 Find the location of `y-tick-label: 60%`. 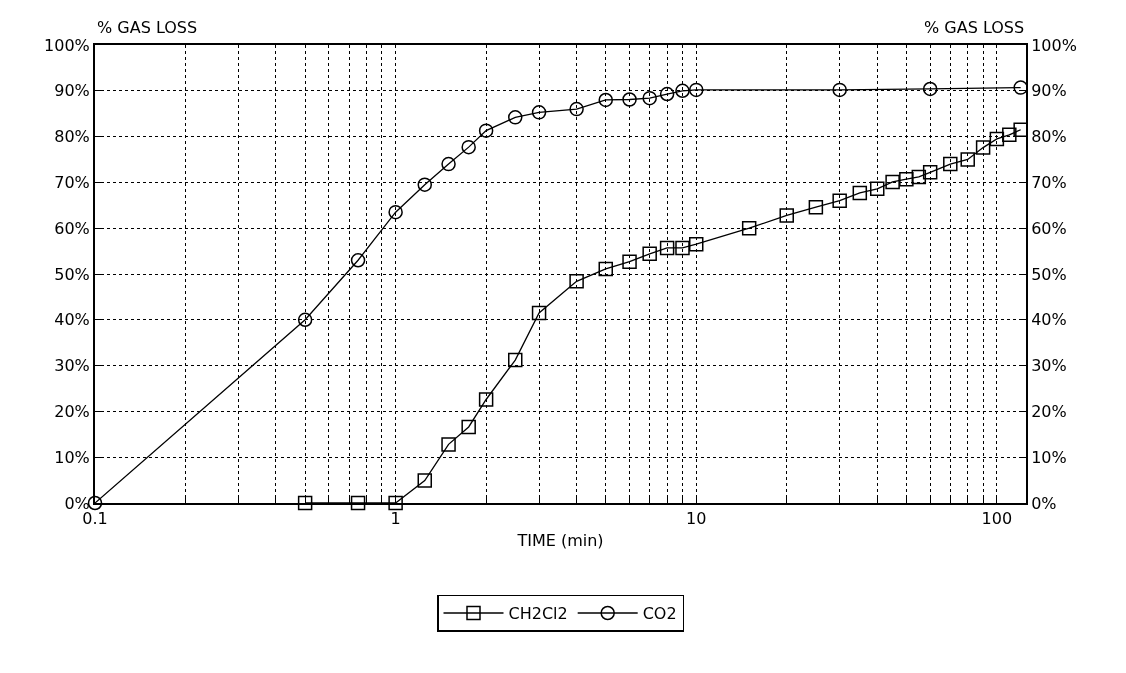

y-tick-label: 60% is located at coordinates (72, 228).